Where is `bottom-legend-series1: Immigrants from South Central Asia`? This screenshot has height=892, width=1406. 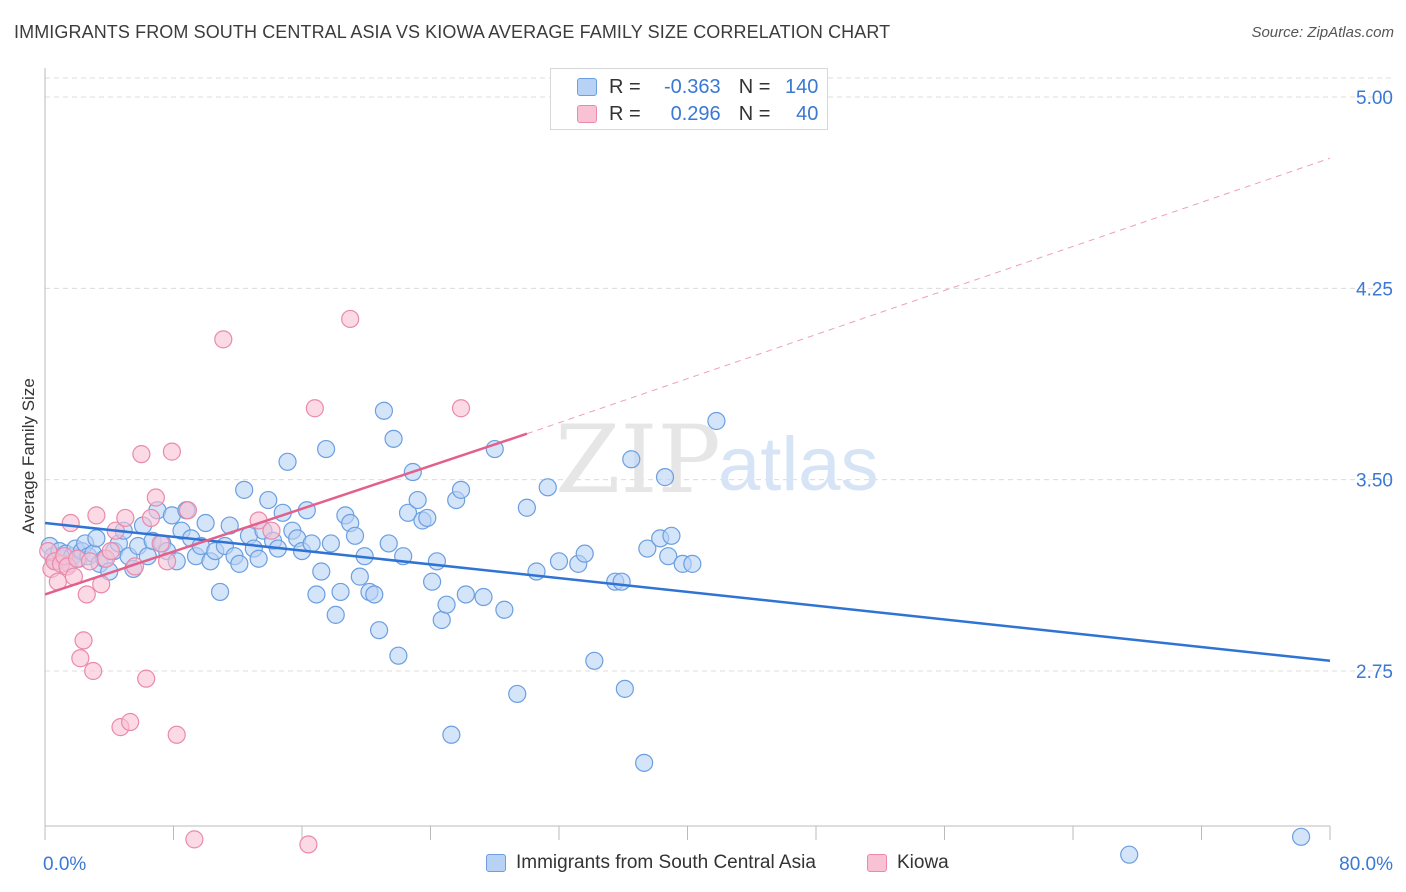 bottom-legend-series1: Immigrants from South Central Asia is located at coordinates (651, 863).